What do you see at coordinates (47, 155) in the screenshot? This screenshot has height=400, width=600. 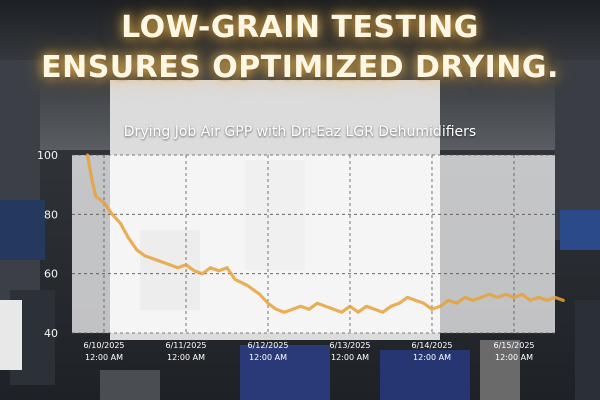 I see `y-tick-label: 100` at bounding box center [47, 155].